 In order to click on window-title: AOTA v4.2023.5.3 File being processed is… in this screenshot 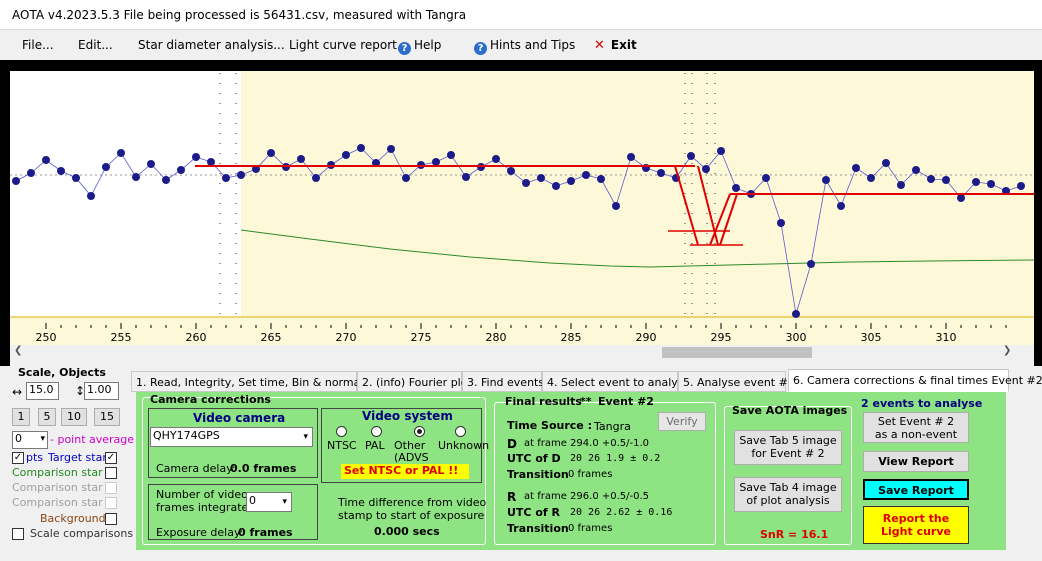, I will do `click(239, 15)`.